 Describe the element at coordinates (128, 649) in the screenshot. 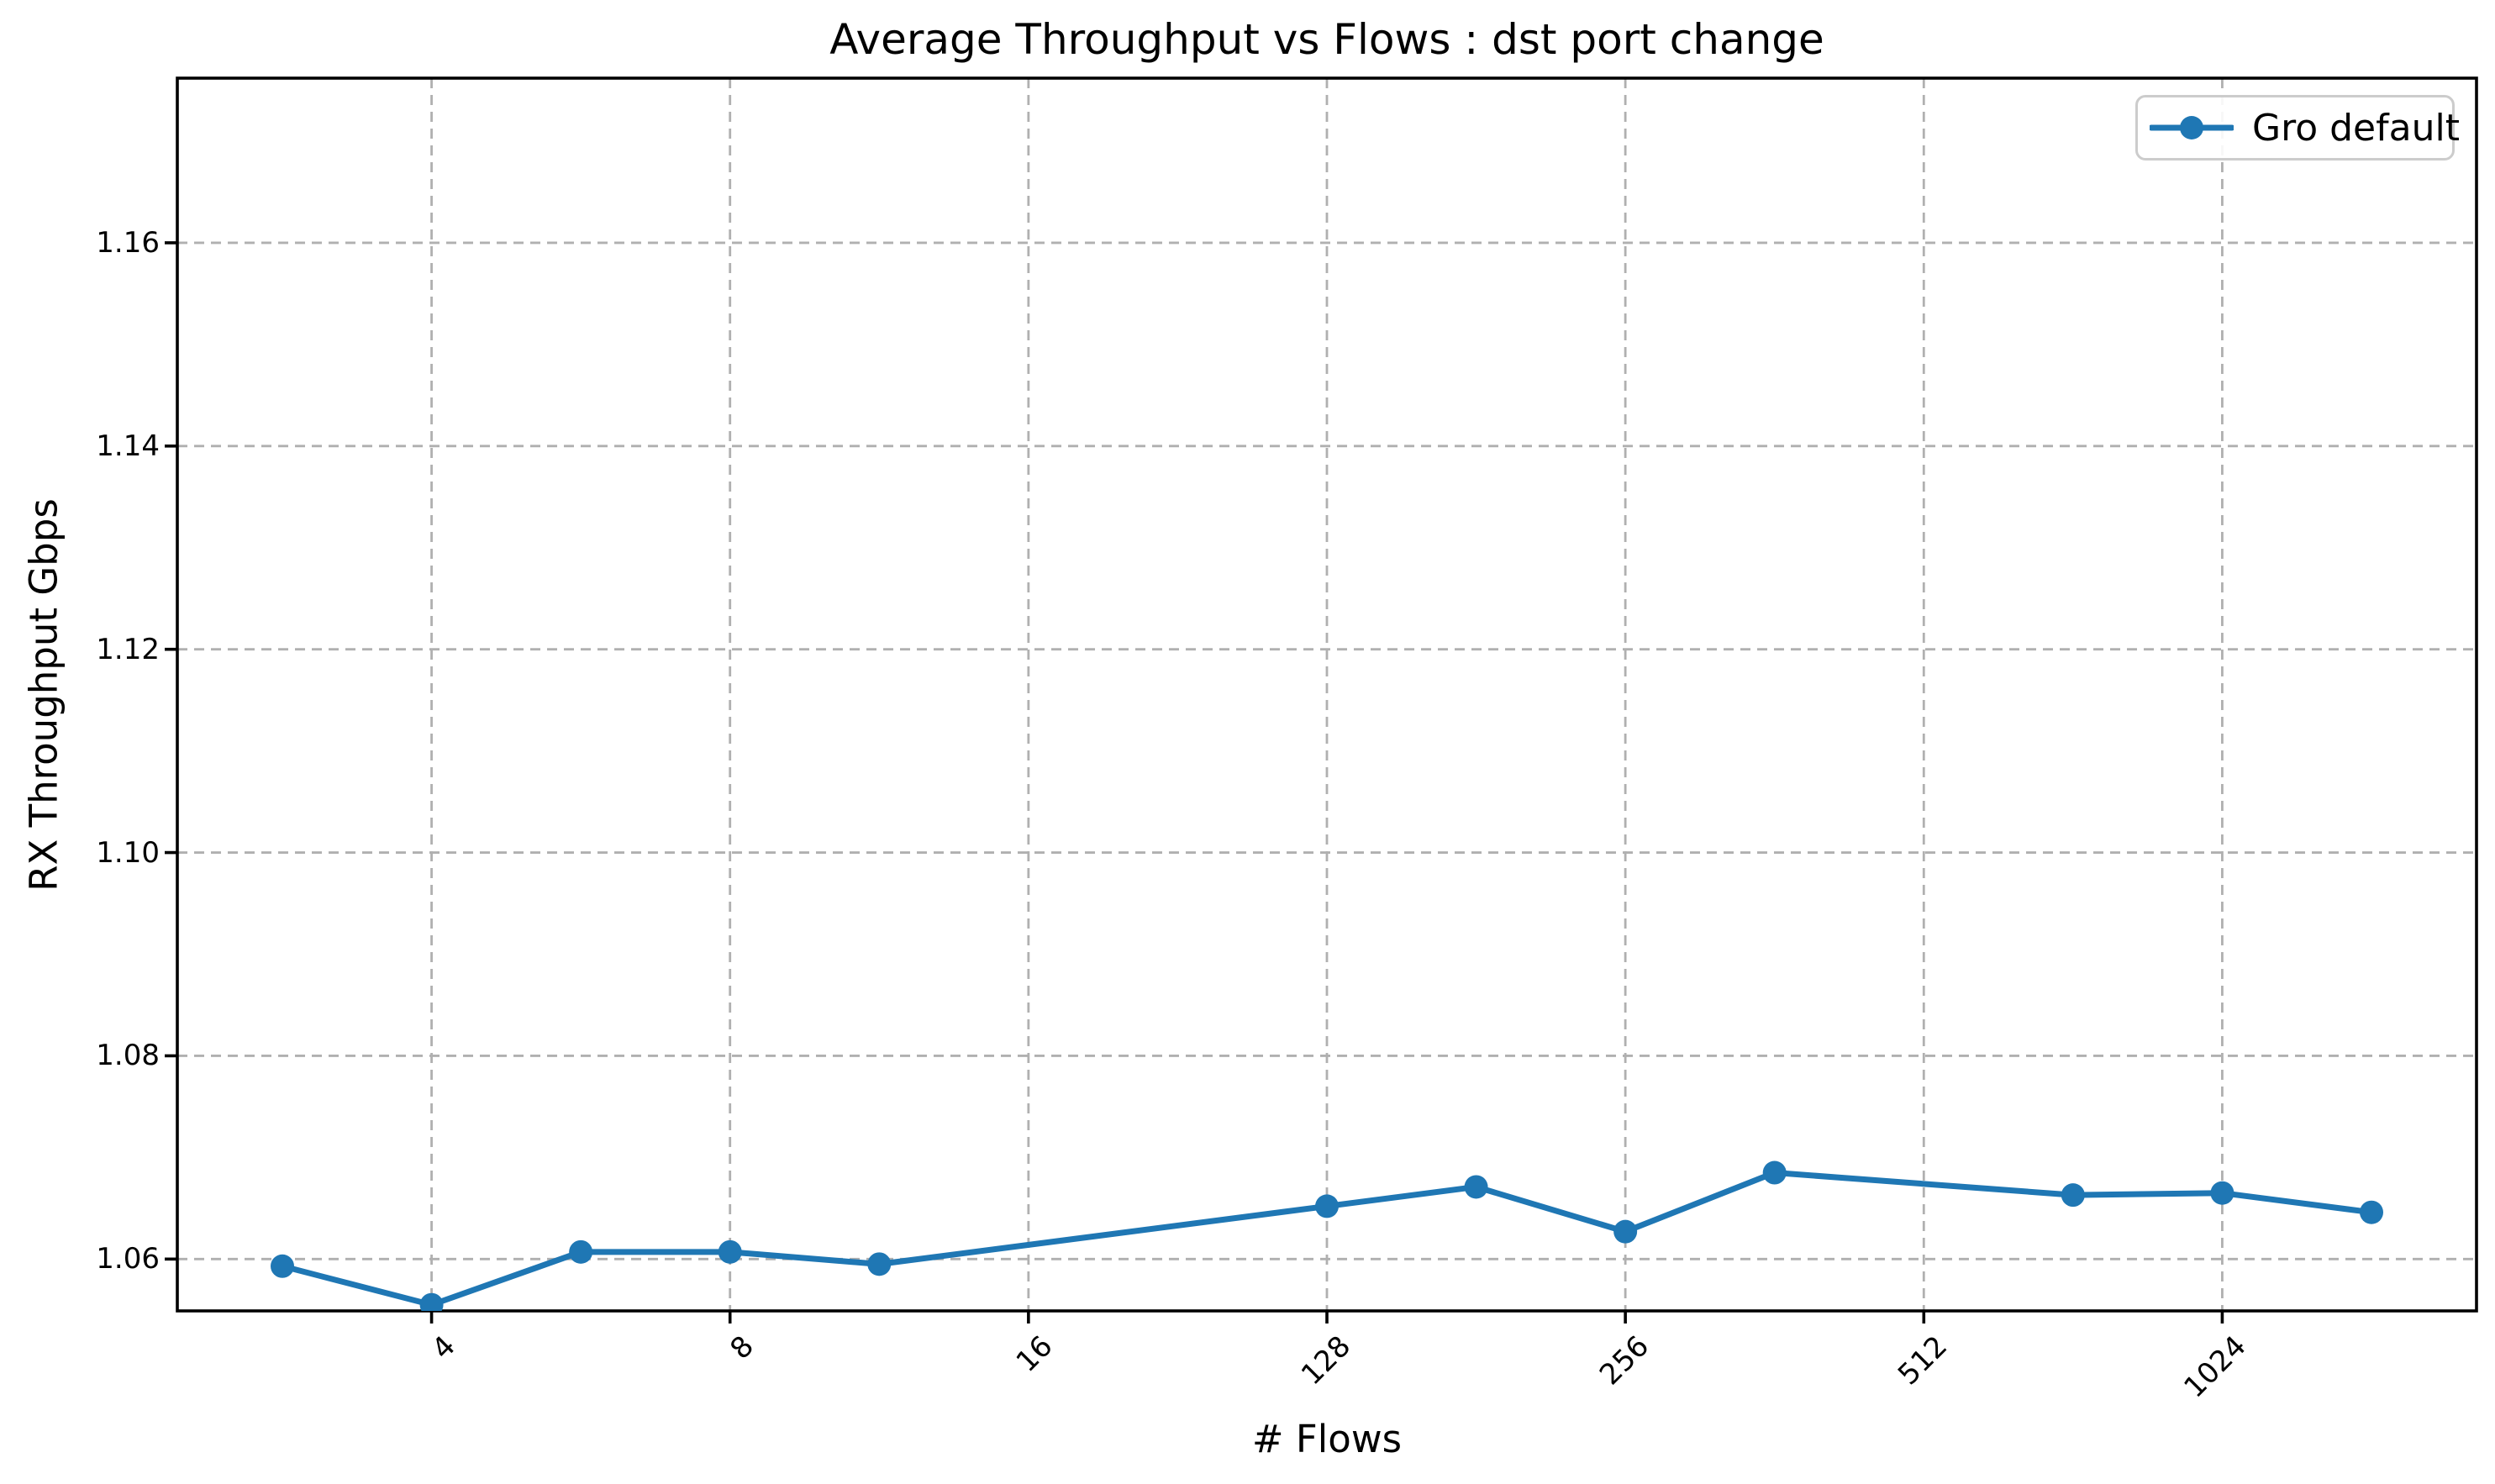

I see `y-tick-label: 1.12` at that location.